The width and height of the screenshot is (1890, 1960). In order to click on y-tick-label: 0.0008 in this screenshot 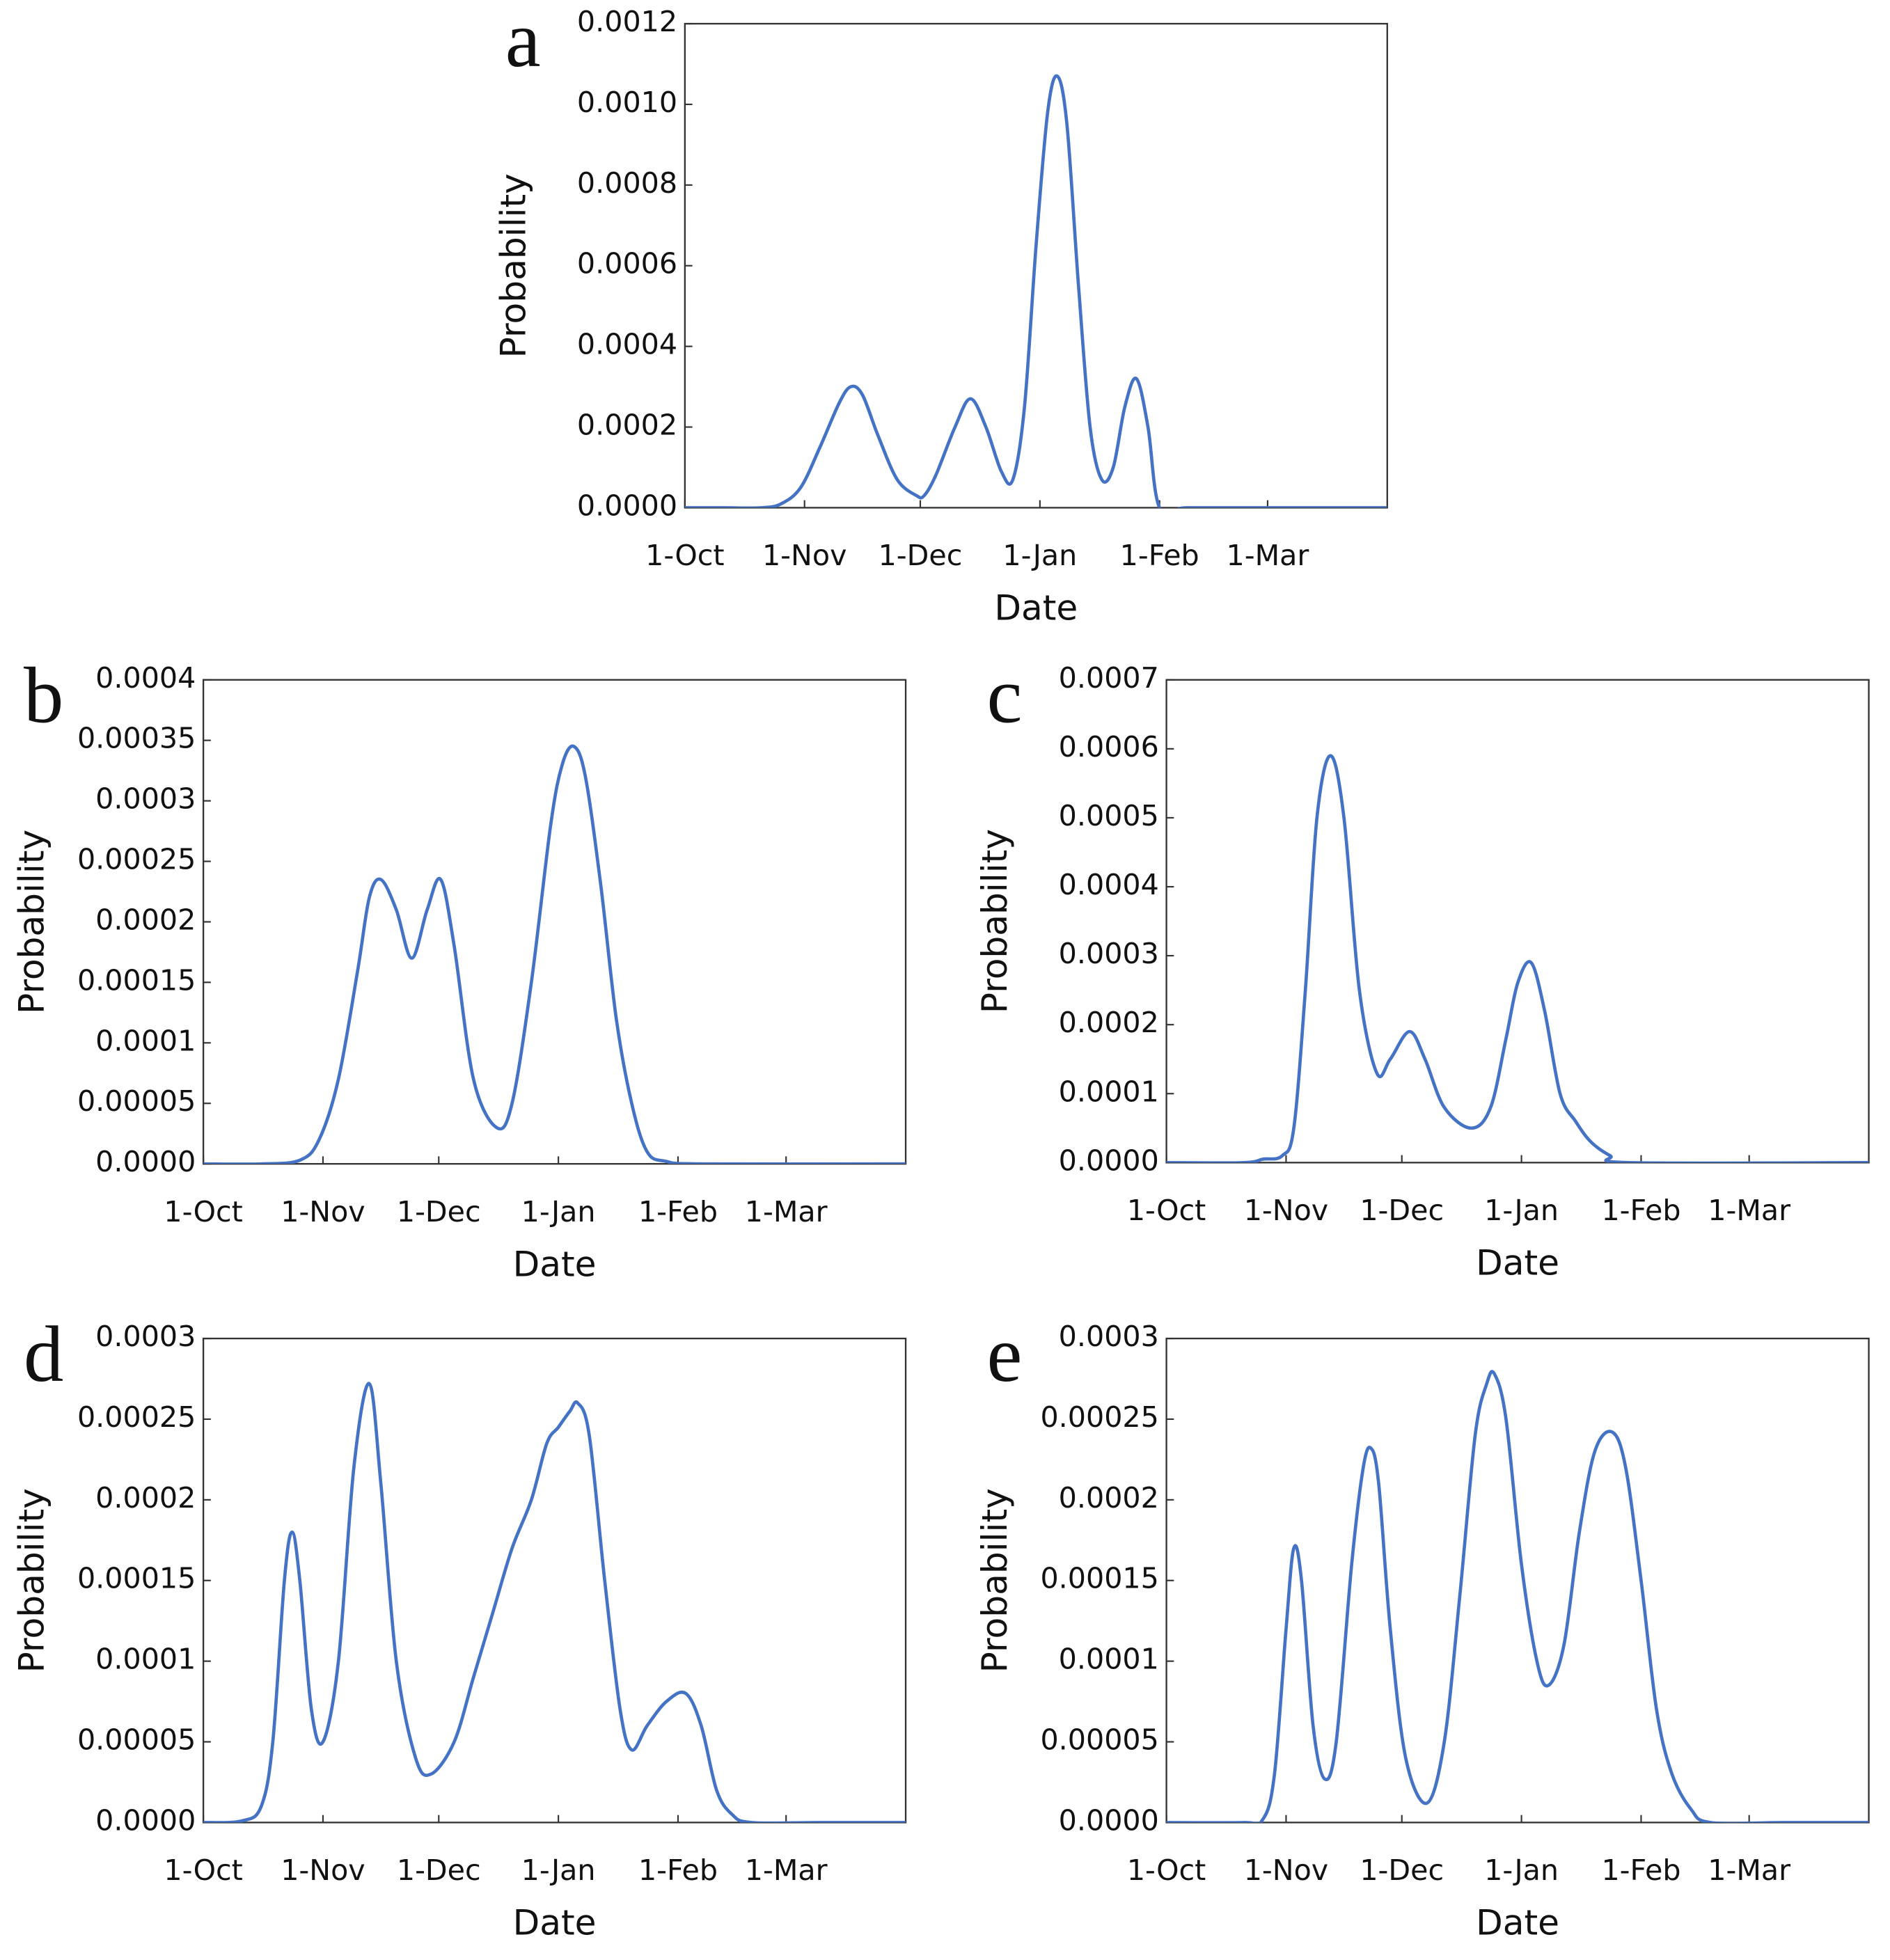, I will do `click(627, 183)`.